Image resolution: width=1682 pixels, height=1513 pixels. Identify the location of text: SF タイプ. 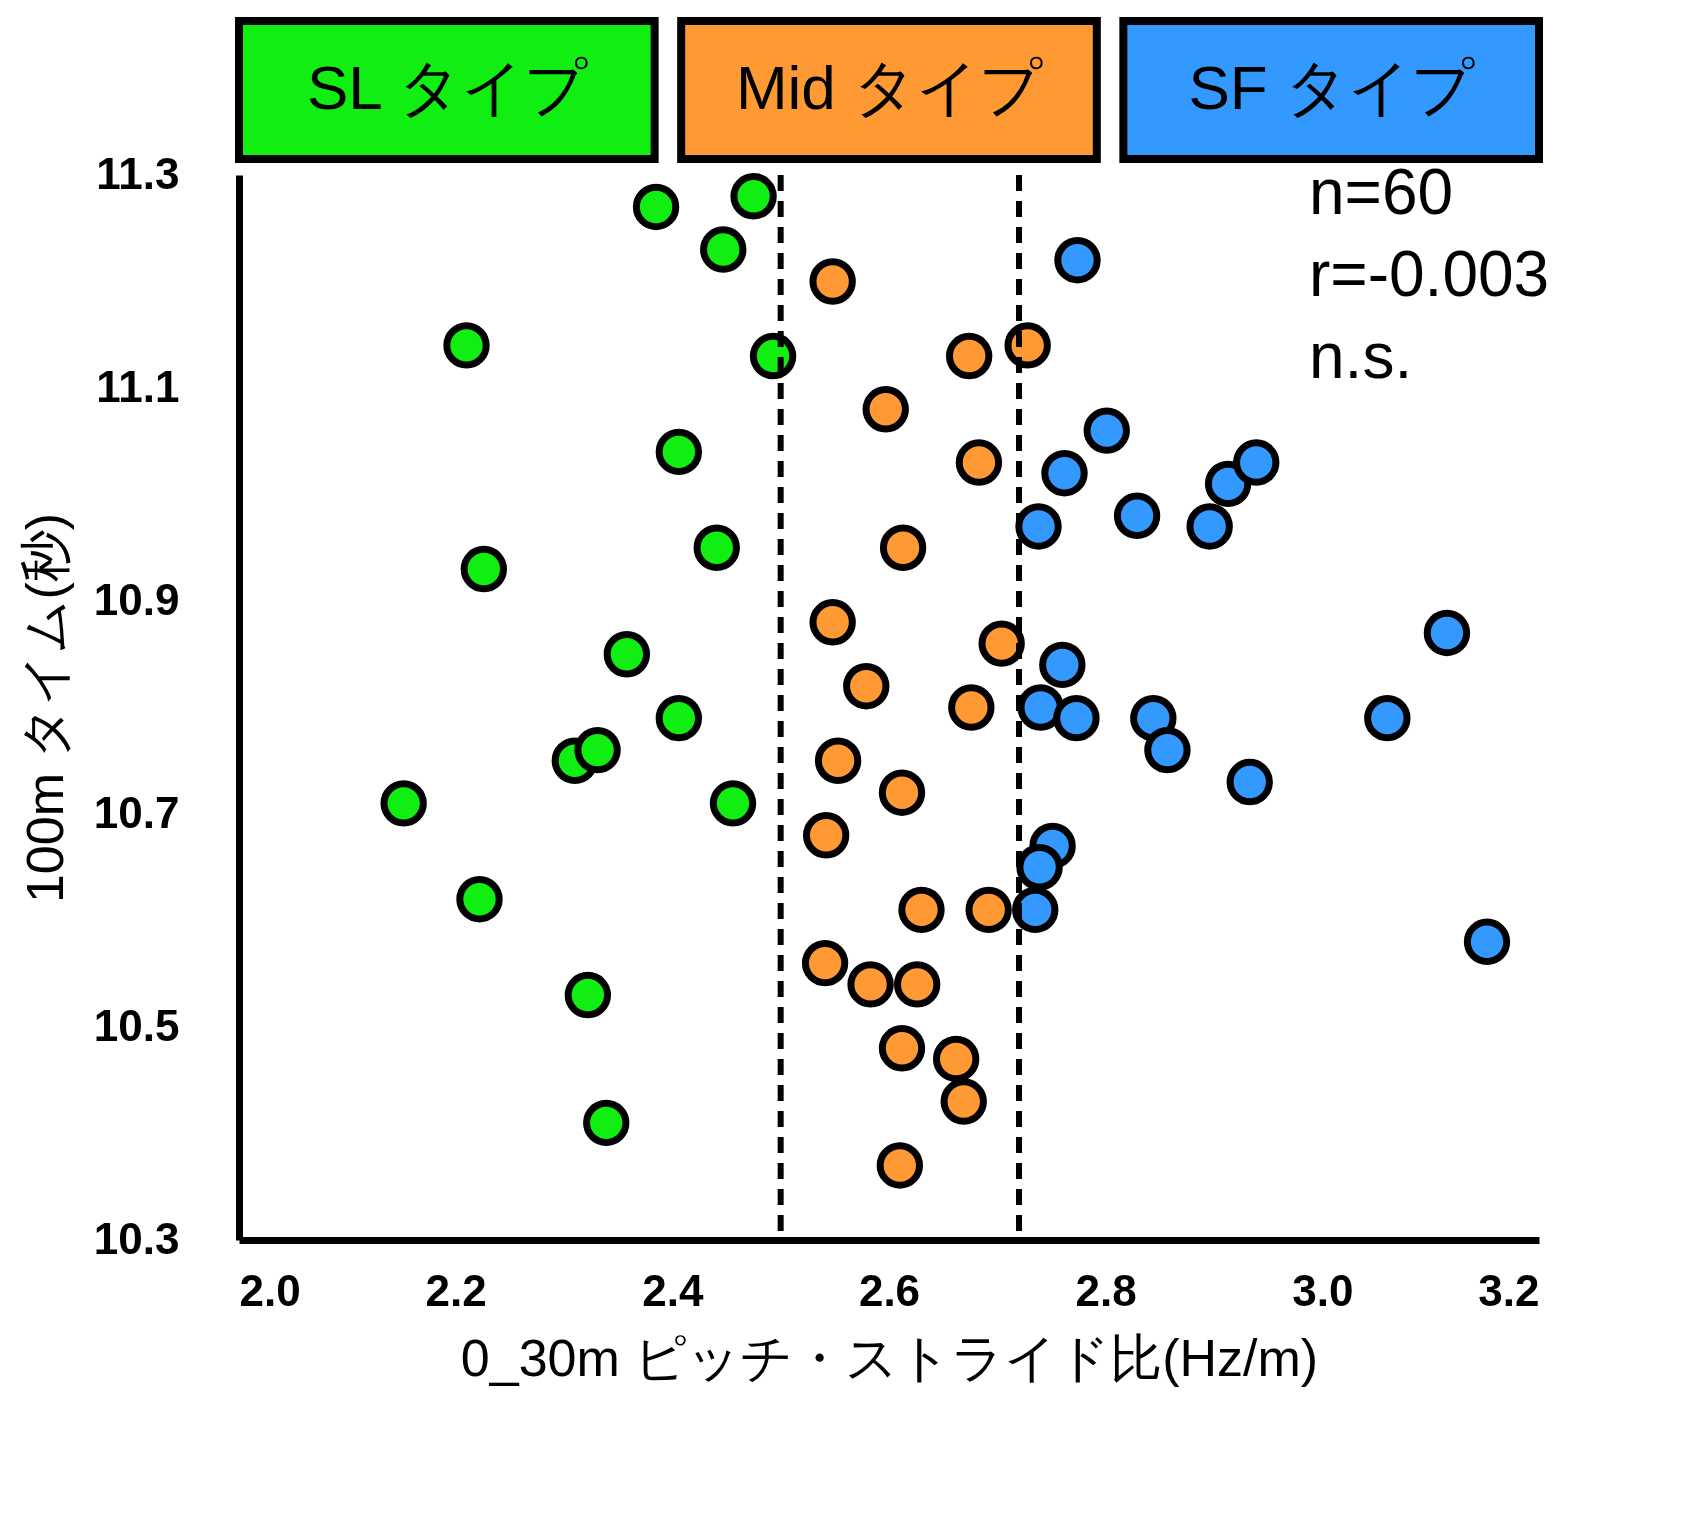
(1331, 87).